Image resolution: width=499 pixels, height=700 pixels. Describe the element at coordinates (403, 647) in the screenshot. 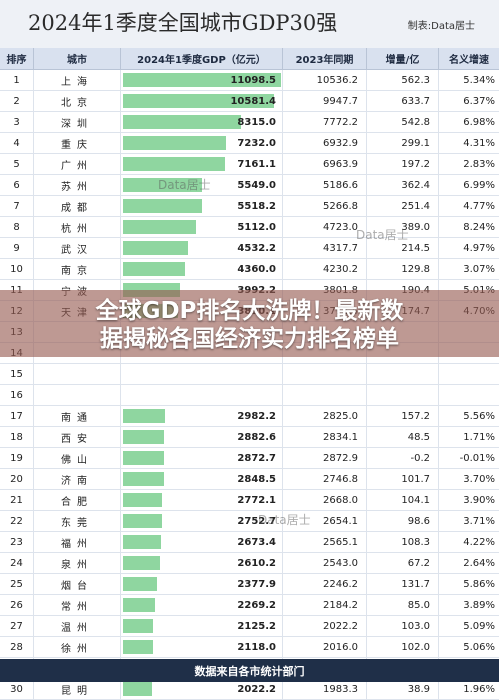

I see `increase-cell: 102.0` at that location.